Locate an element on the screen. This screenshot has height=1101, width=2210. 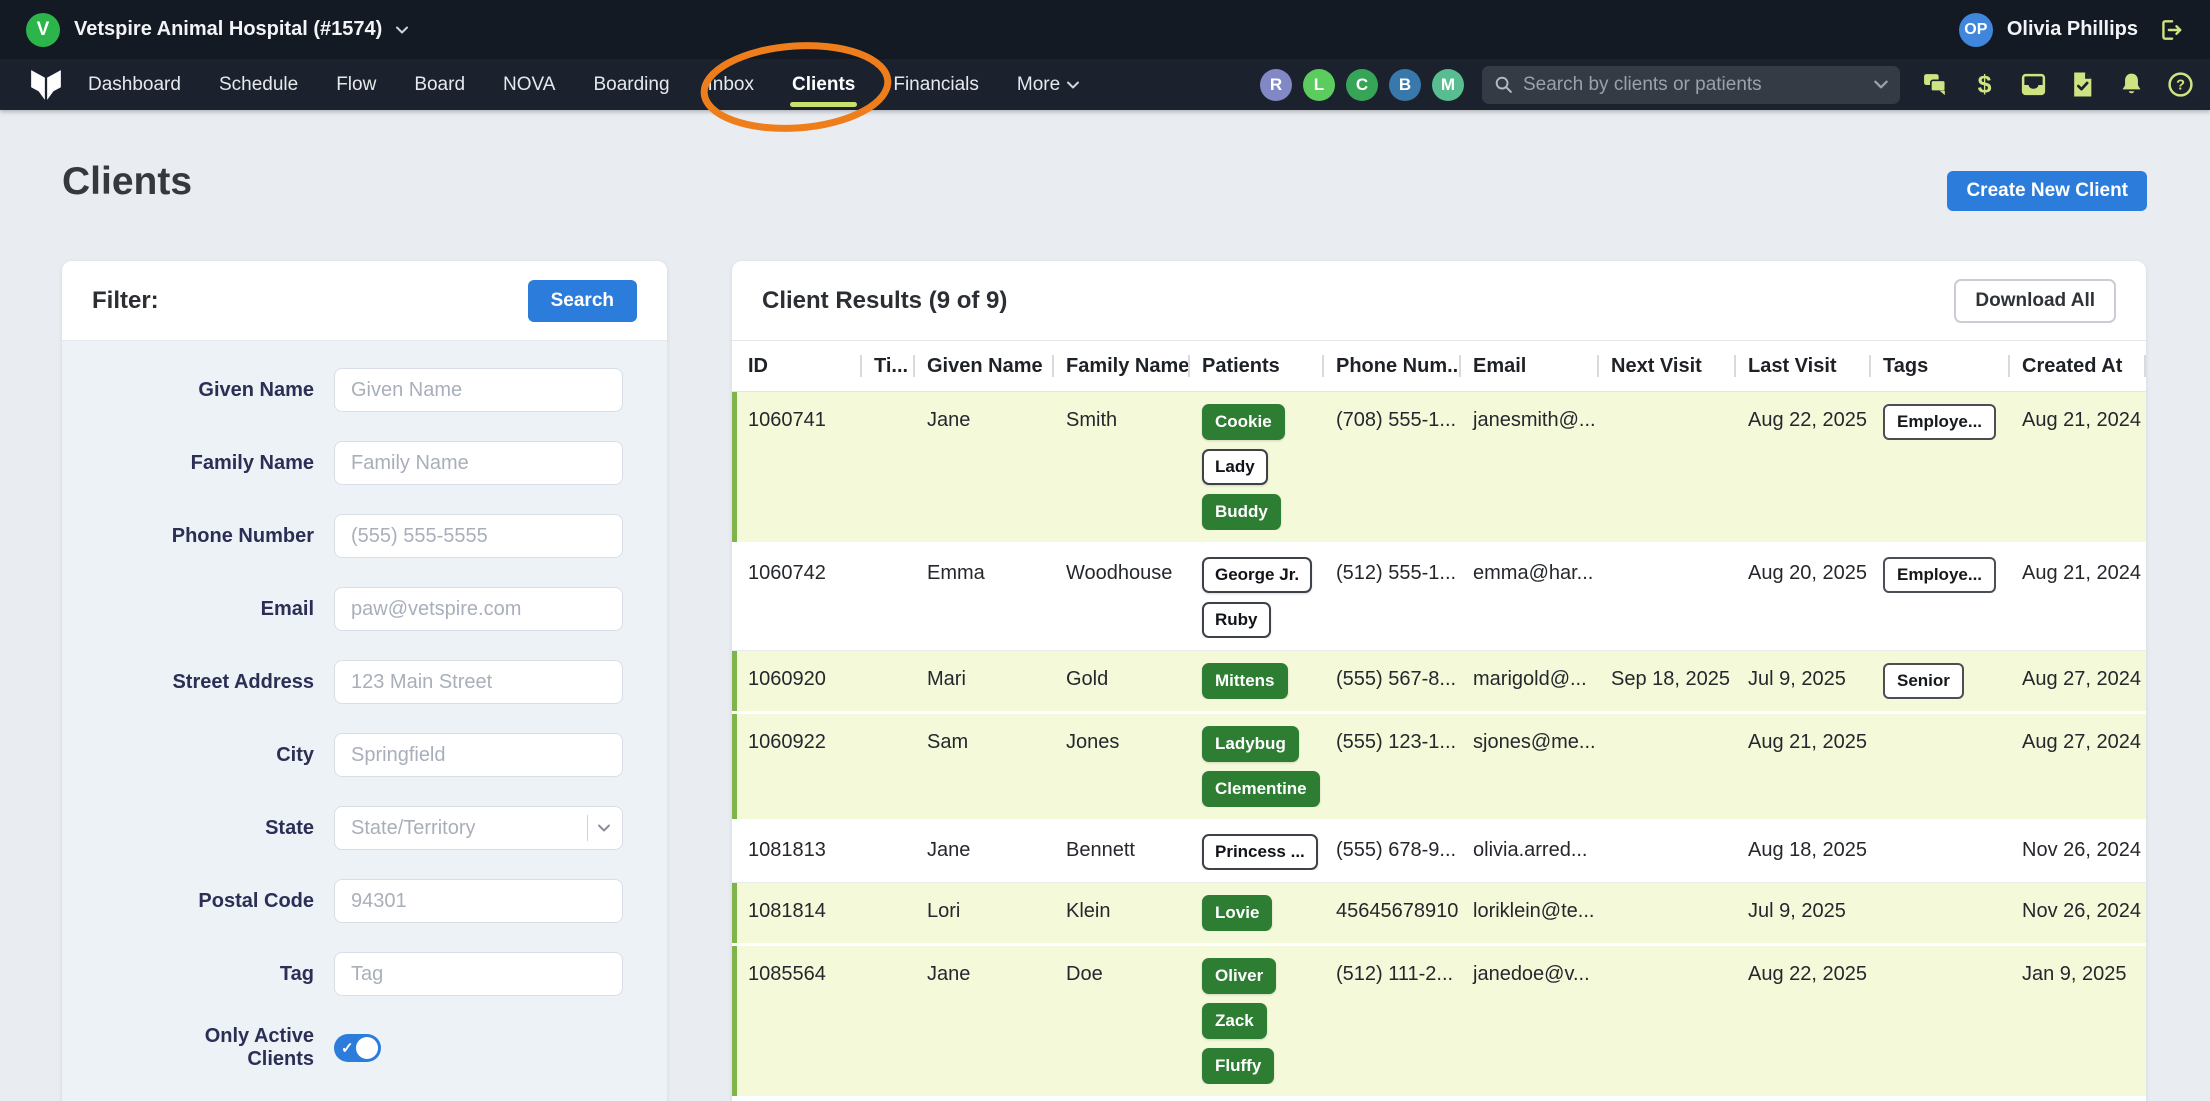
nav-item-nova: NOVA is located at coordinates (529, 85).